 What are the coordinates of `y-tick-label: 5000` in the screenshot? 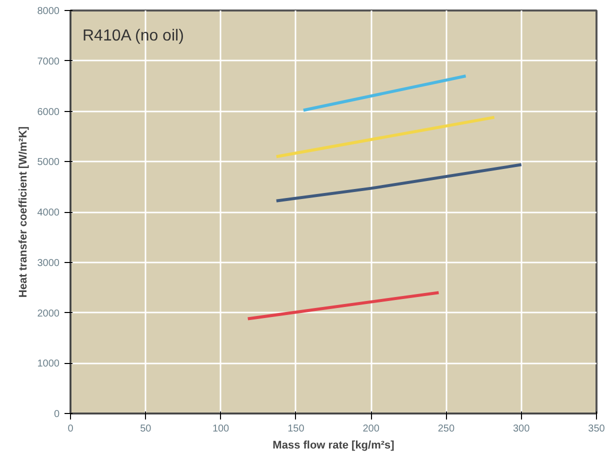 It's located at (48, 162).